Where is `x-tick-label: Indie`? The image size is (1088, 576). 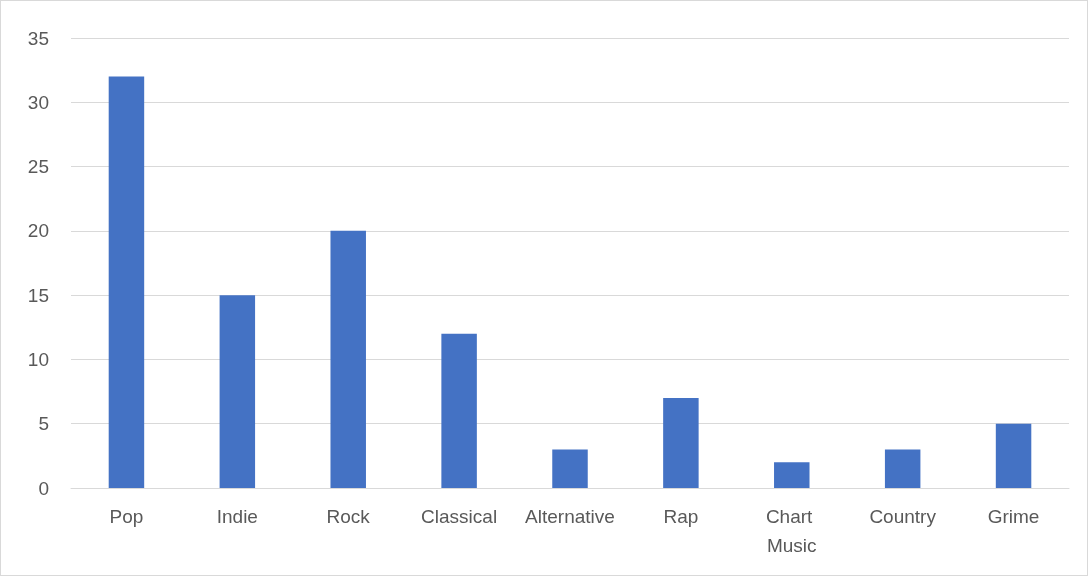 x-tick-label: Indie is located at coordinates (237, 516).